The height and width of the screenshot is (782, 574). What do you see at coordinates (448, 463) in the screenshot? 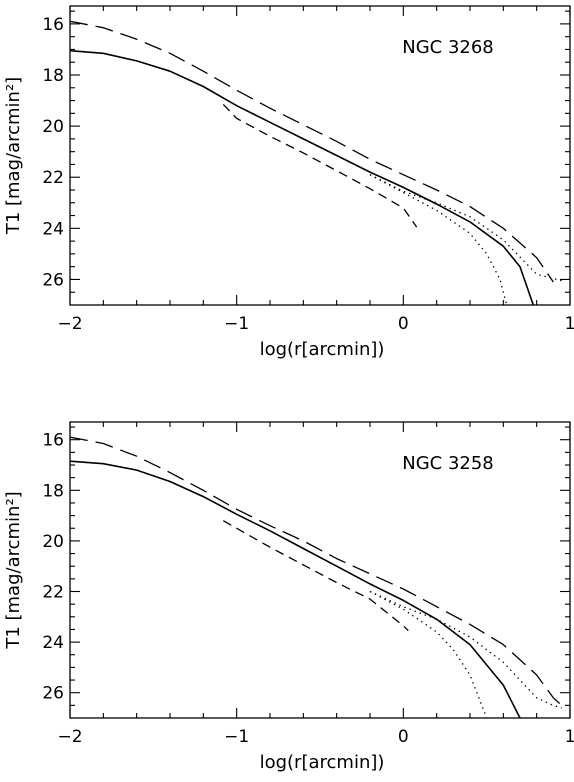
I see `galaxy-name-label: NGC 3258` at bounding box center [448, 463].